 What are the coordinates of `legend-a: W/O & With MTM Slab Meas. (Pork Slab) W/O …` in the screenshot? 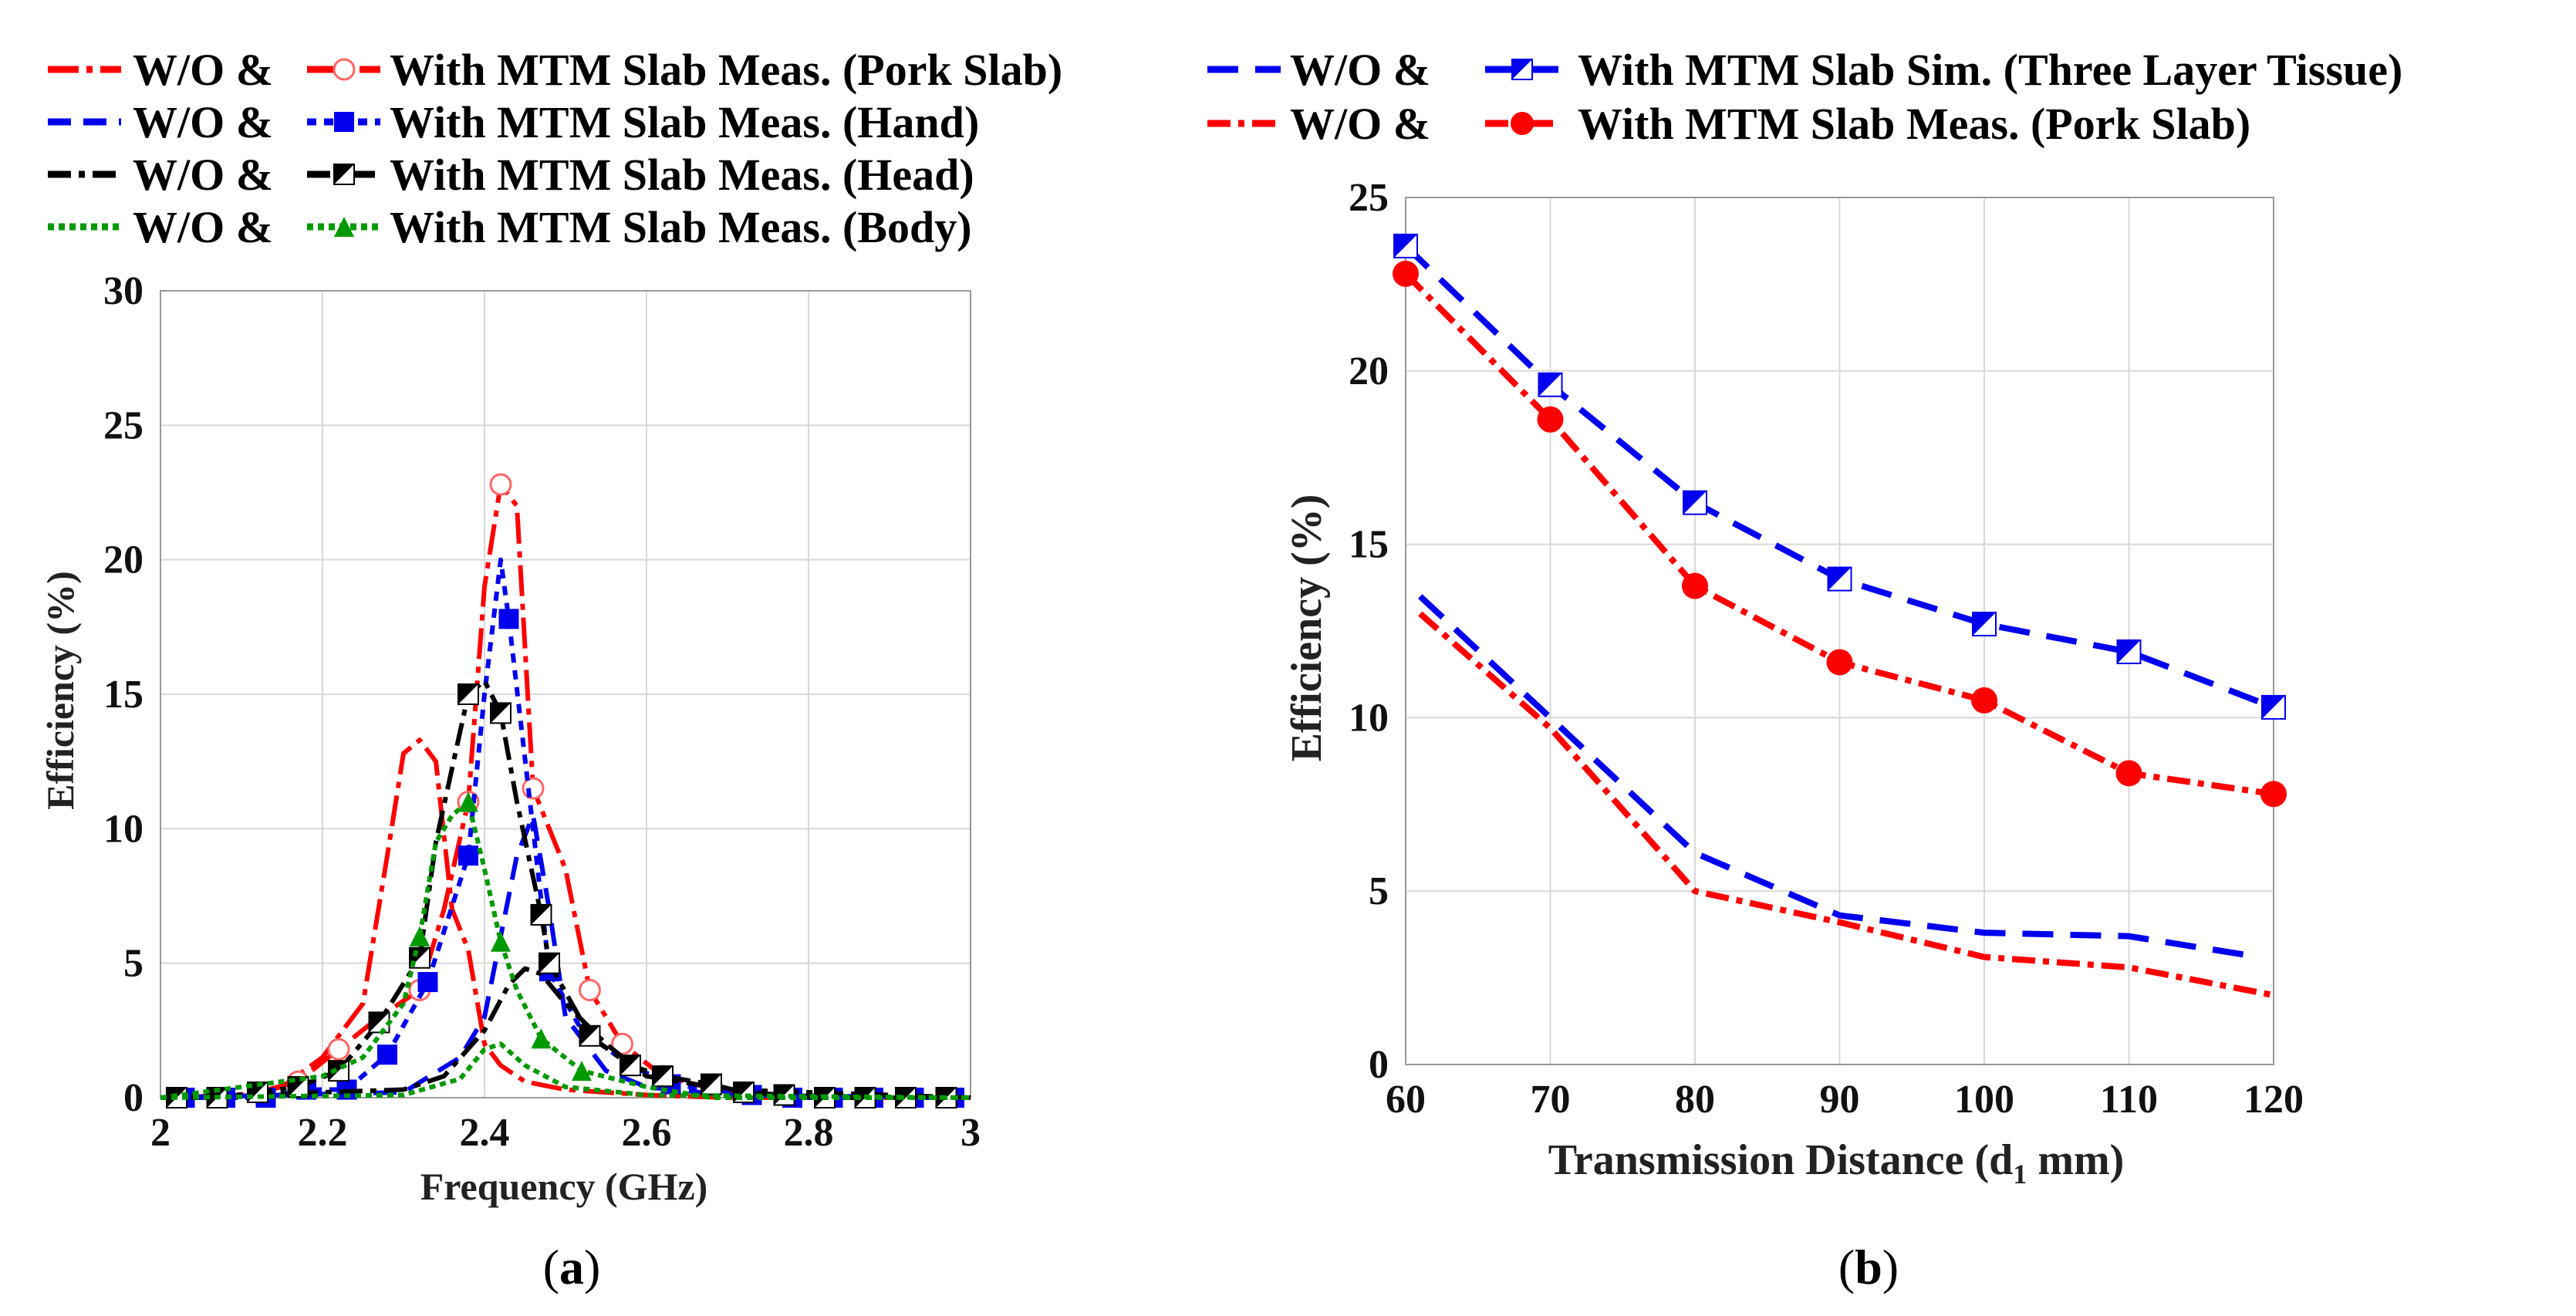 It's located at (555, 148).